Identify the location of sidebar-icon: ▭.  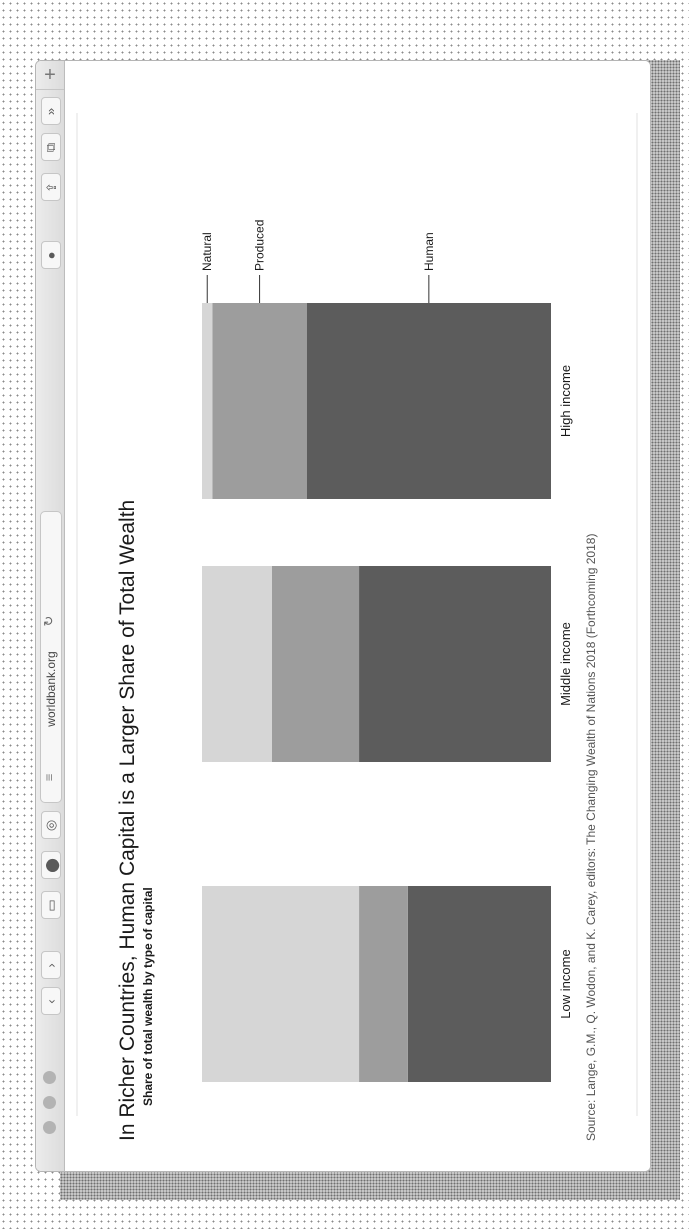
(51, 905).